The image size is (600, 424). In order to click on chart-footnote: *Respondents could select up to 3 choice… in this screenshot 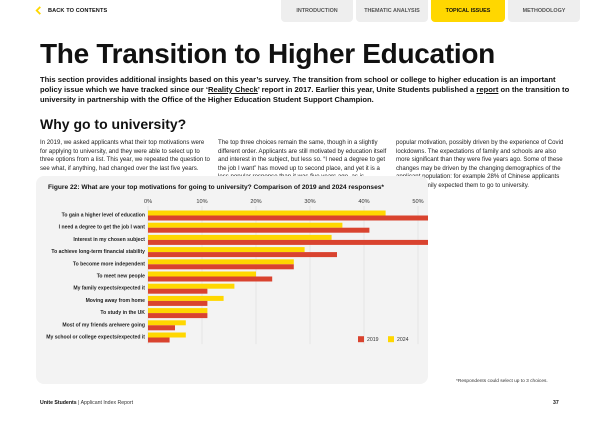, I will do `click(502, 381)`.